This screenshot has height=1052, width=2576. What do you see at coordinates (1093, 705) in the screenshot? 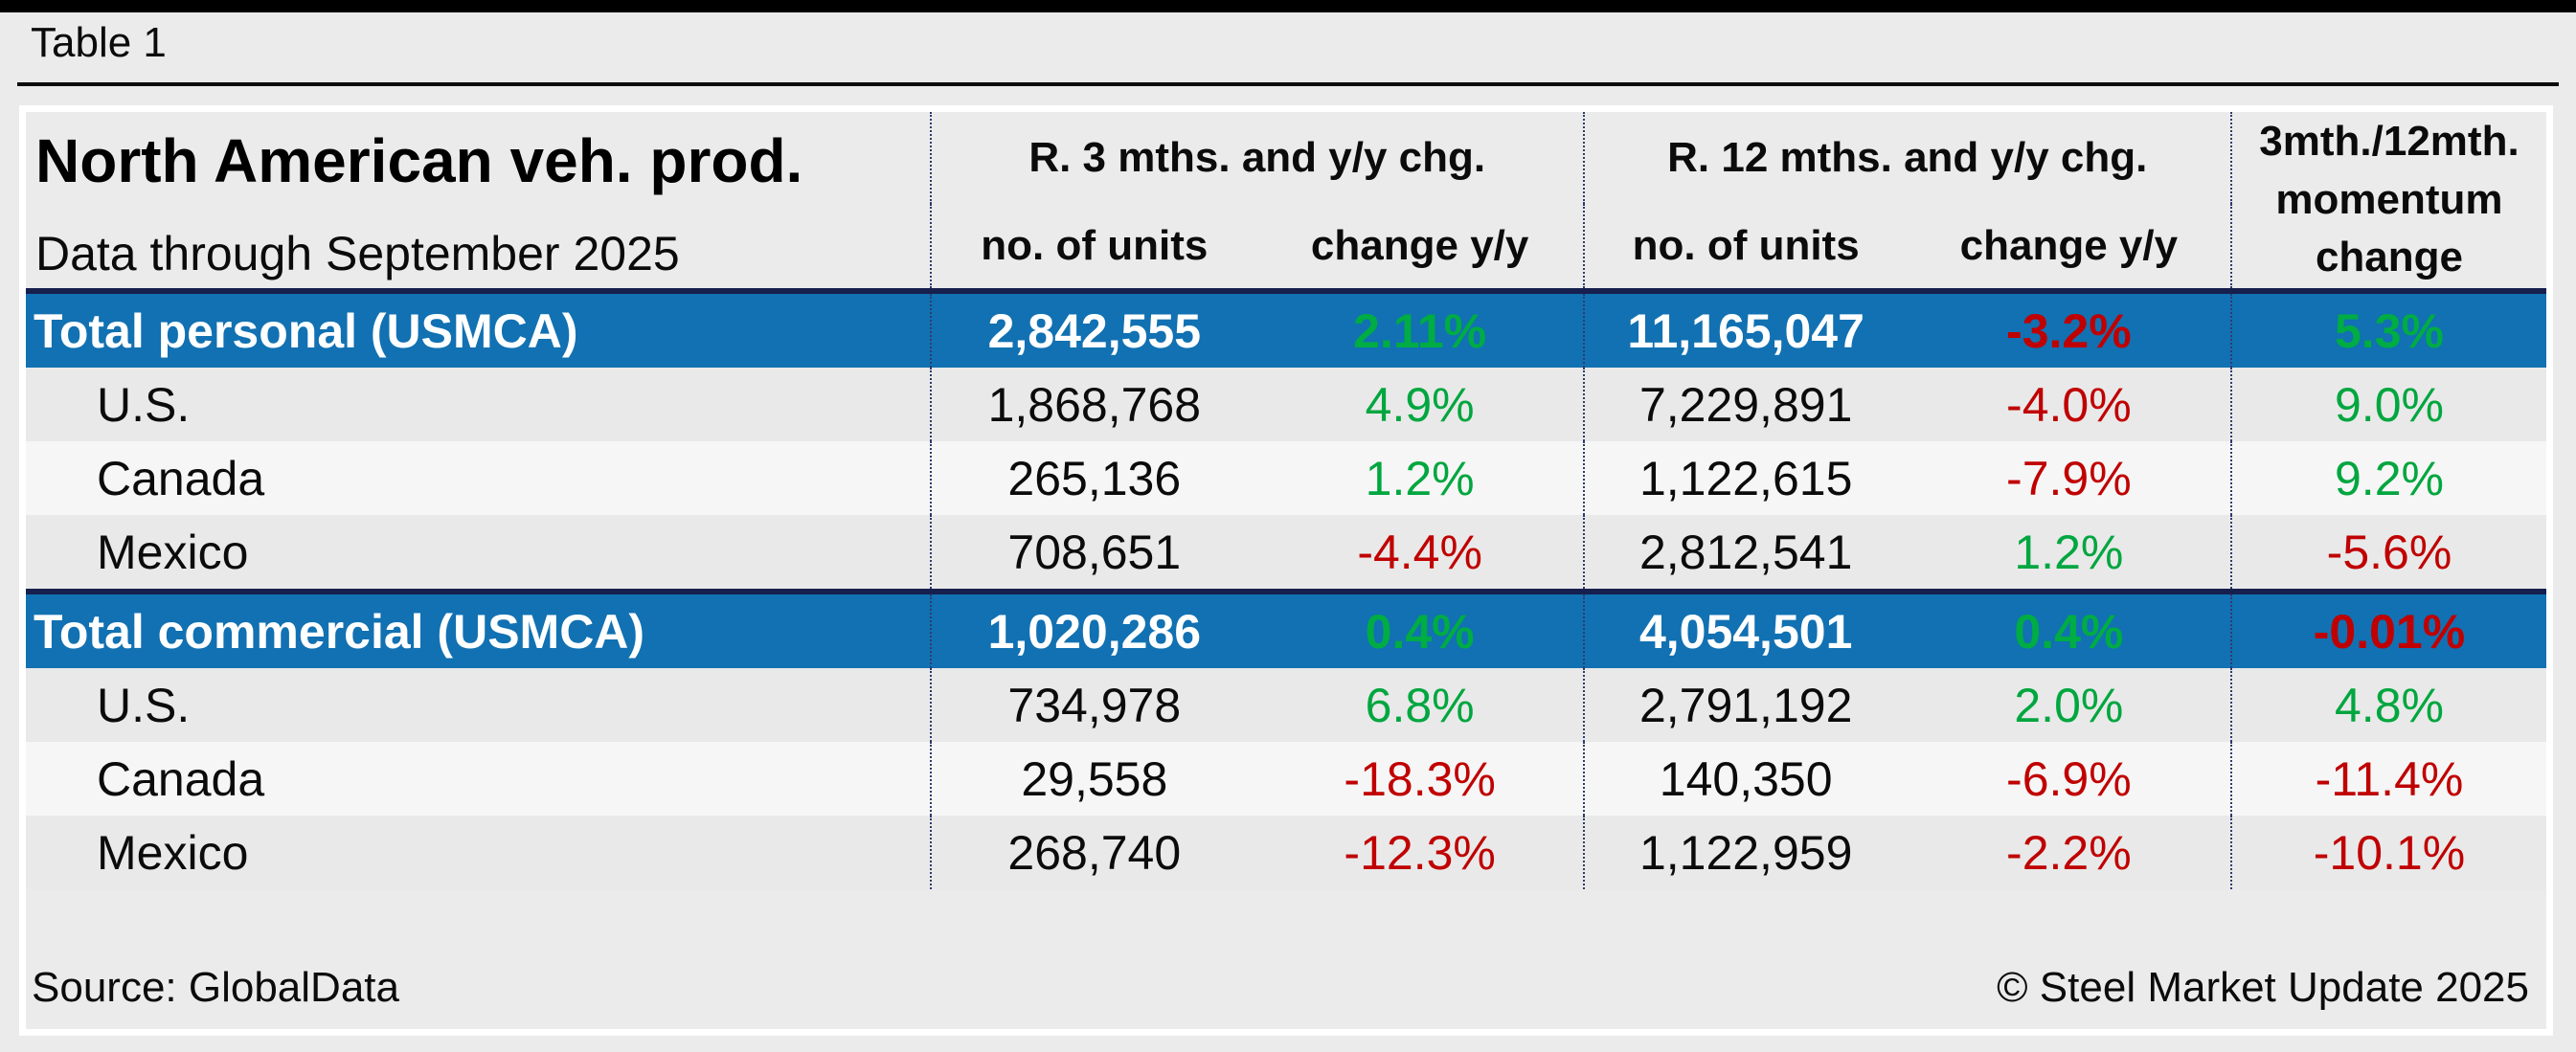
I see `units-3m-cell: 734,978` at bounding box center [1093, 705].